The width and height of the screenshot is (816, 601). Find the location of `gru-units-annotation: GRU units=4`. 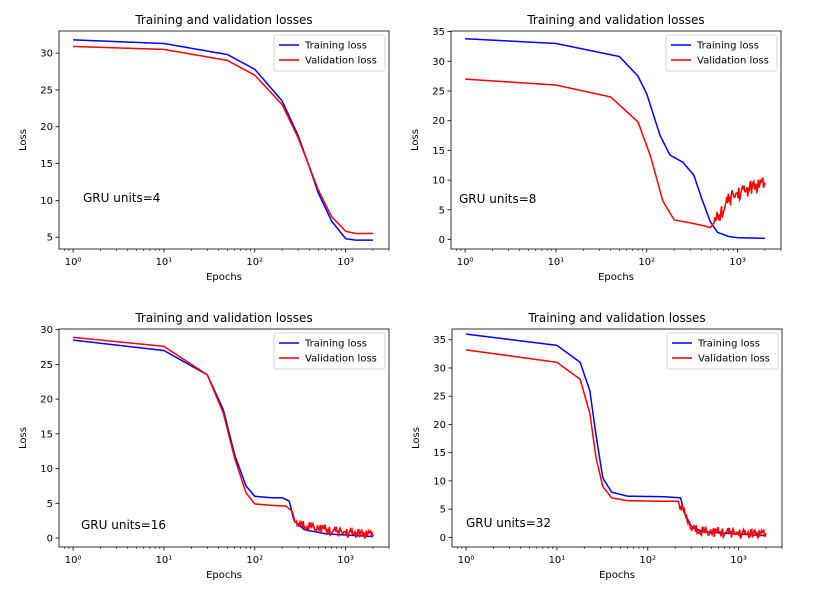

gru-units-annotation: GRU units=4 is located at coordinates (121, 198).